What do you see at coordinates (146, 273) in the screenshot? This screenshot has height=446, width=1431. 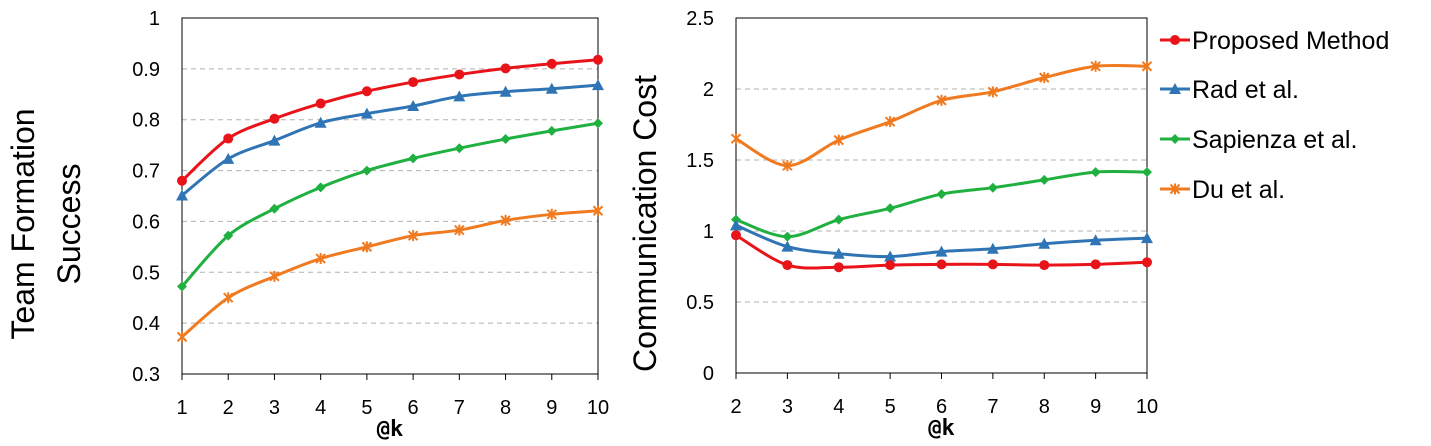 I see `y-tick-label: 0.5` at bounding box center [146, 273].